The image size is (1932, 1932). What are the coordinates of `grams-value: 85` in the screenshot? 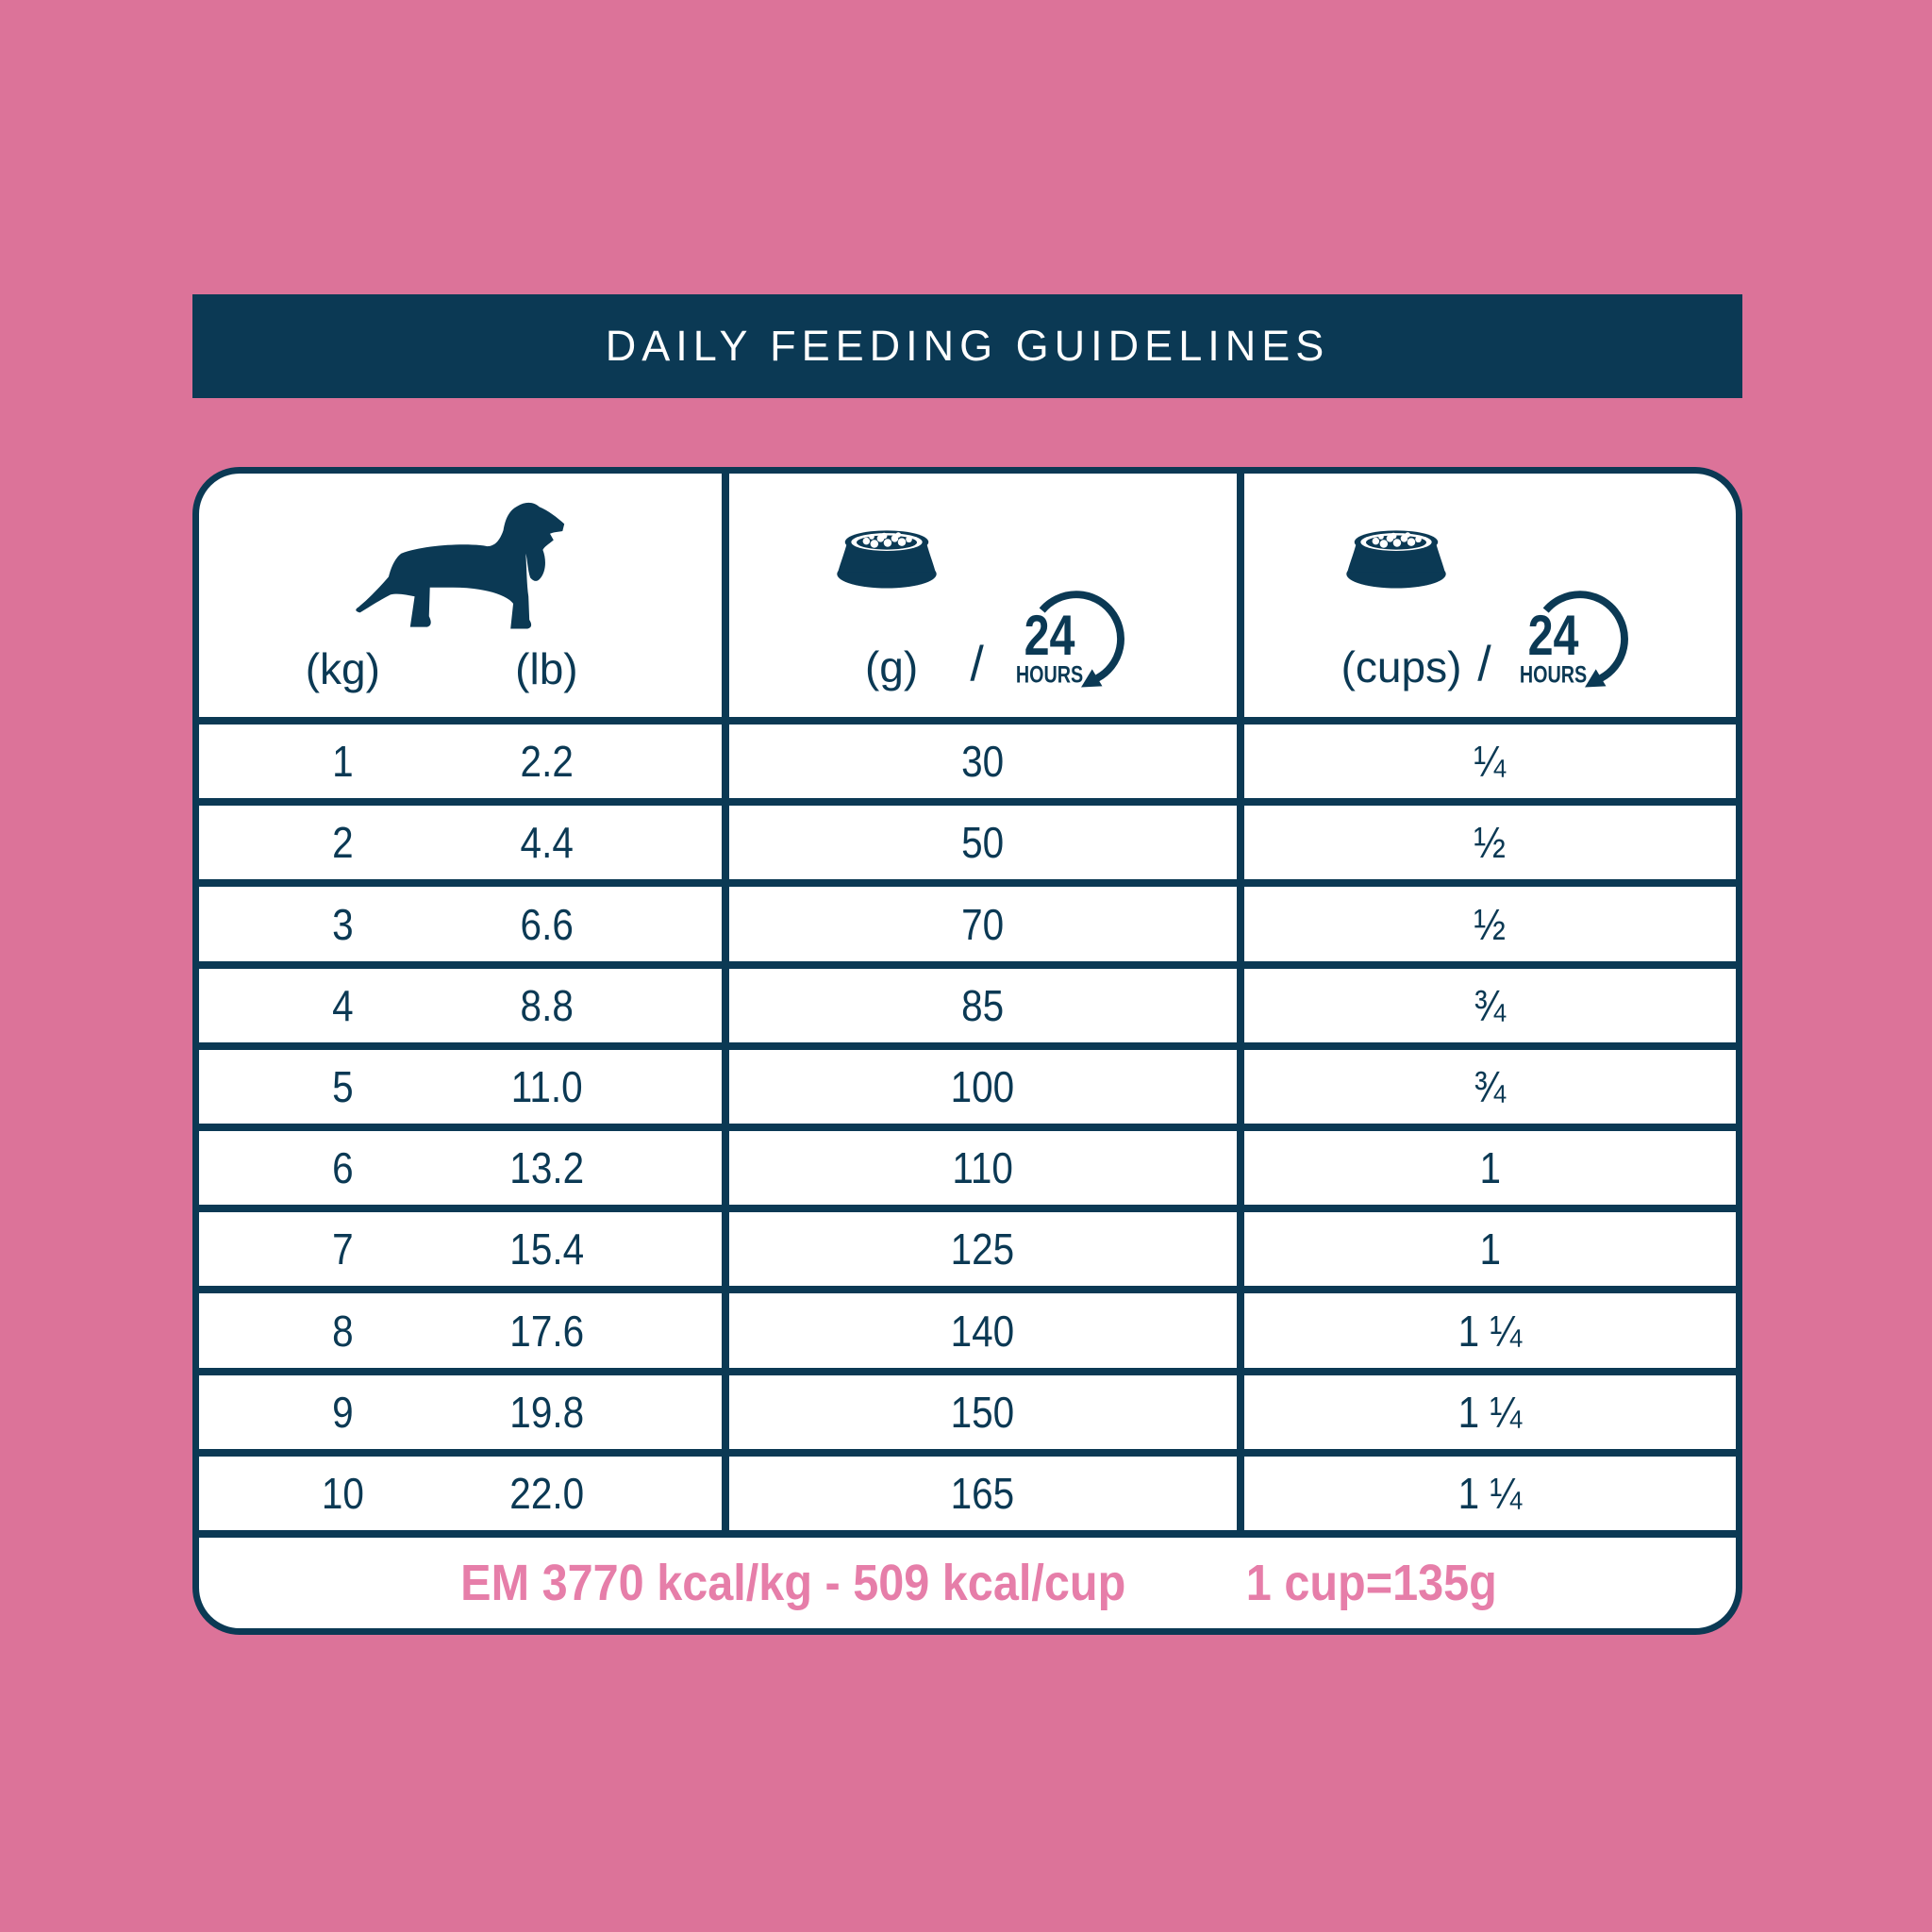 It's located at (983, 1005).